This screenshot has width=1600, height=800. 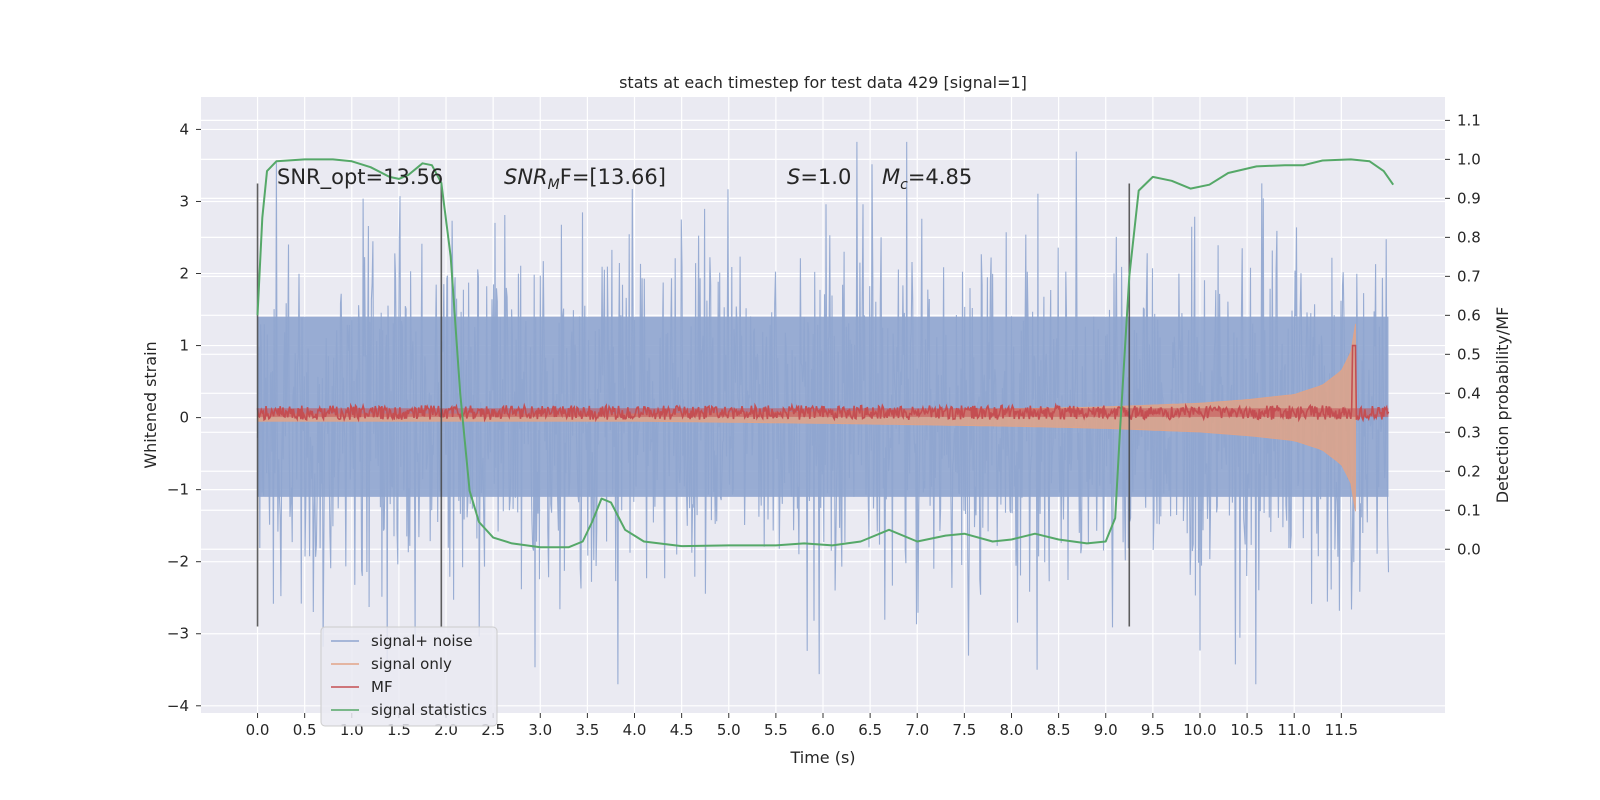 I want to click on x-tick-label: 8.0, so click(x=1012, y=730).